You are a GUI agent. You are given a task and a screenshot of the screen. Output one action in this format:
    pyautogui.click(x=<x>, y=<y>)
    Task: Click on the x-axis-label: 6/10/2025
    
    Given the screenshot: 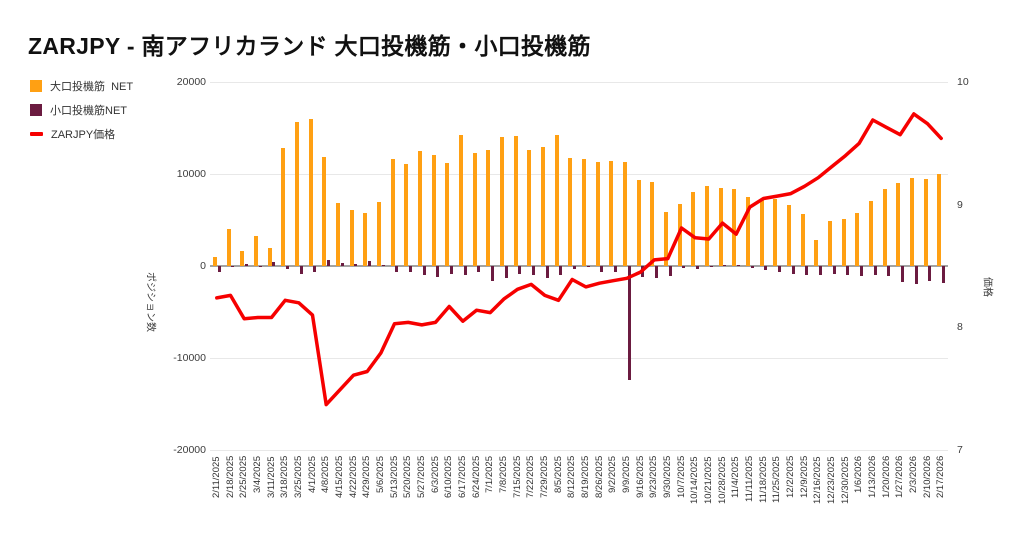 What is the action you would take?
    pyautogui.click(x=449, y=477)
    